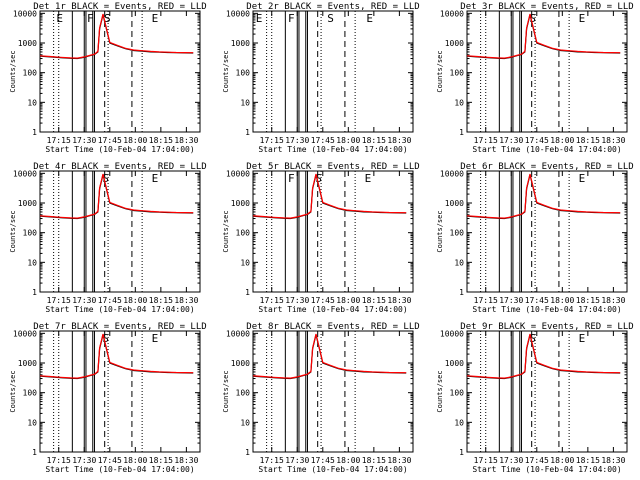 Image resolution: width=640 pixels, height=480 pixels. Describe the element at coordinates (332, 7) in the screenshot. I see `chart-title: Det 2r BLACK = Events, RED = LLD` at that location.